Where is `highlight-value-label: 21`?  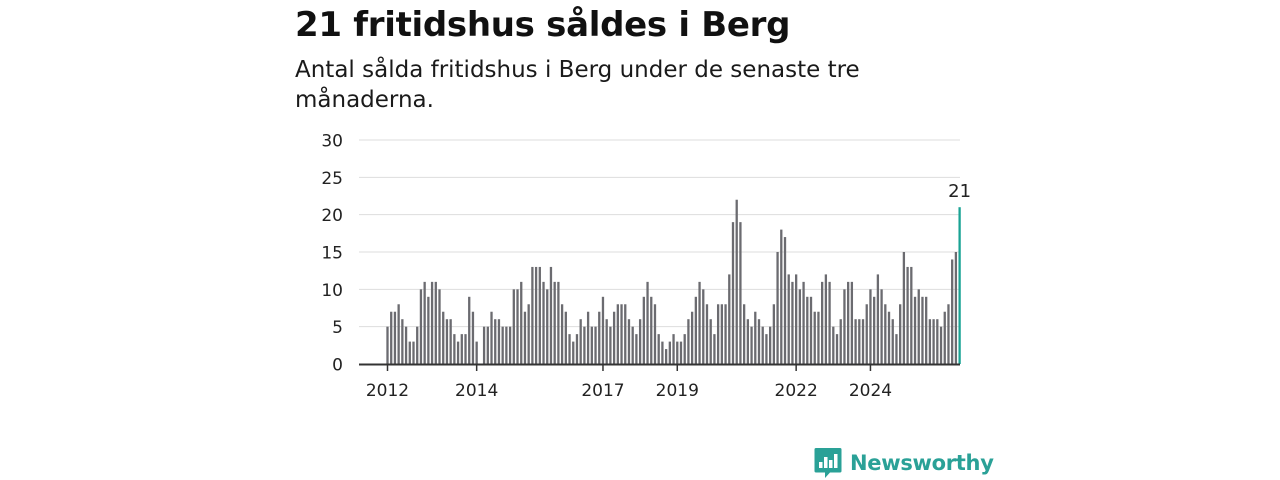 highlight-value-label: 21 is located at coordinates (959, 191).